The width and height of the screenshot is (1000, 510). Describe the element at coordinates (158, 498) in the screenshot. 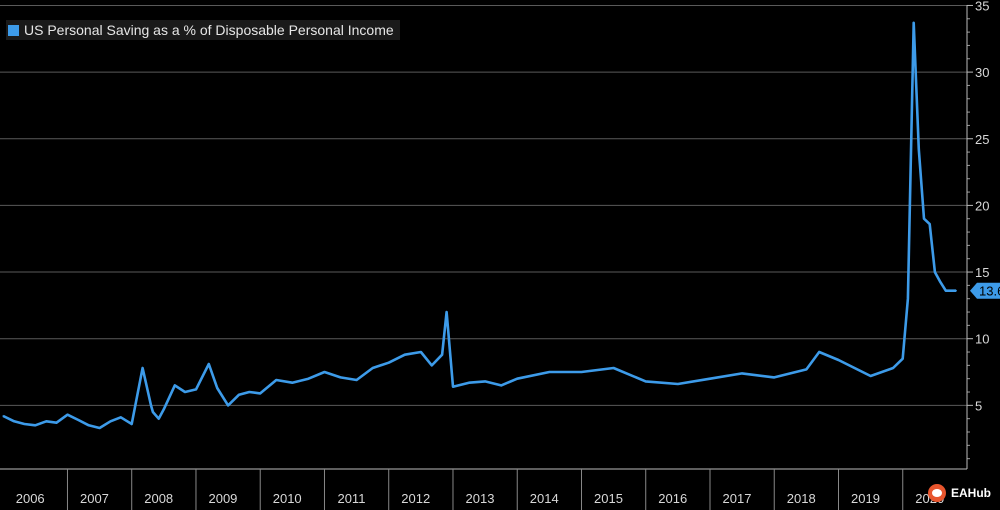

I see `x-tick-label: 2008` at that location.